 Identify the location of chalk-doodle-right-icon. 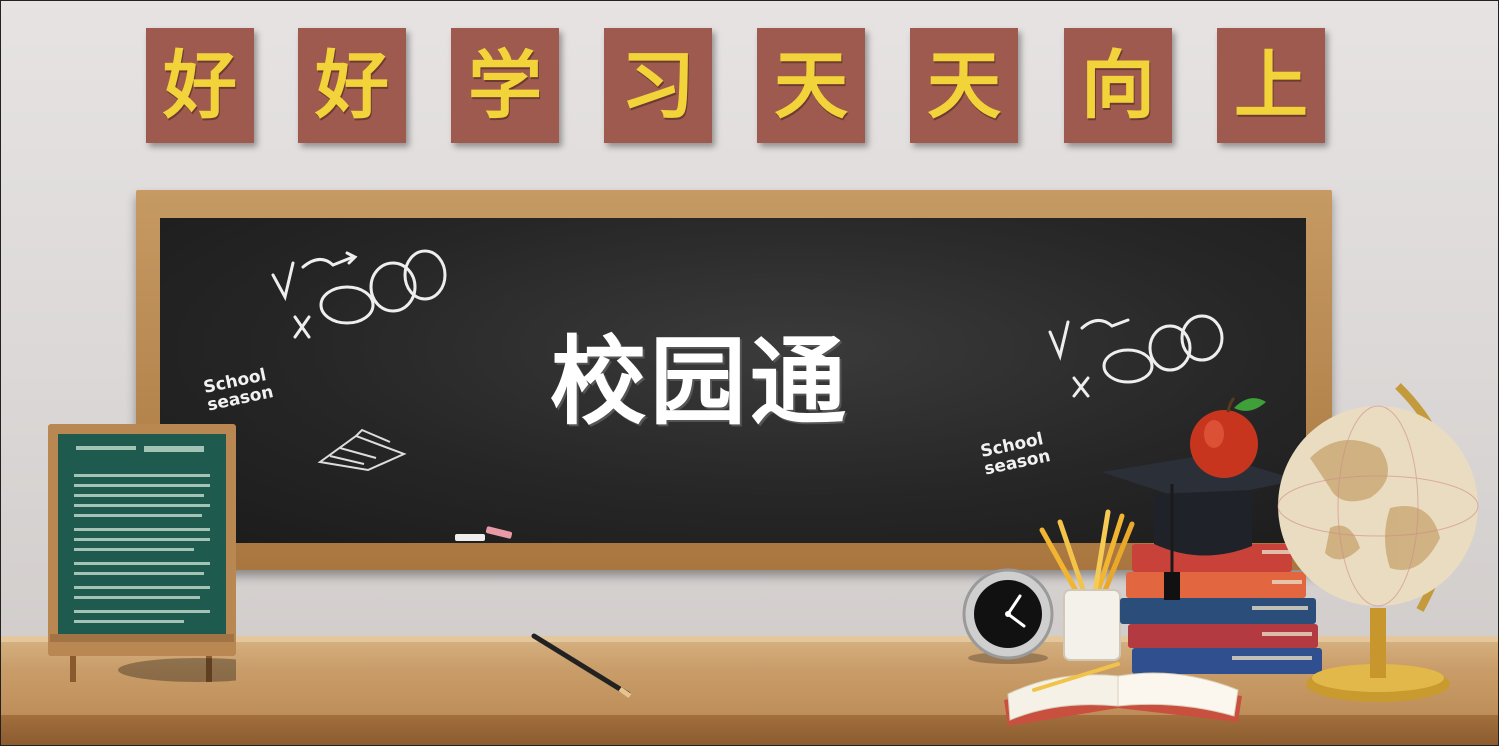
(1136, 356).